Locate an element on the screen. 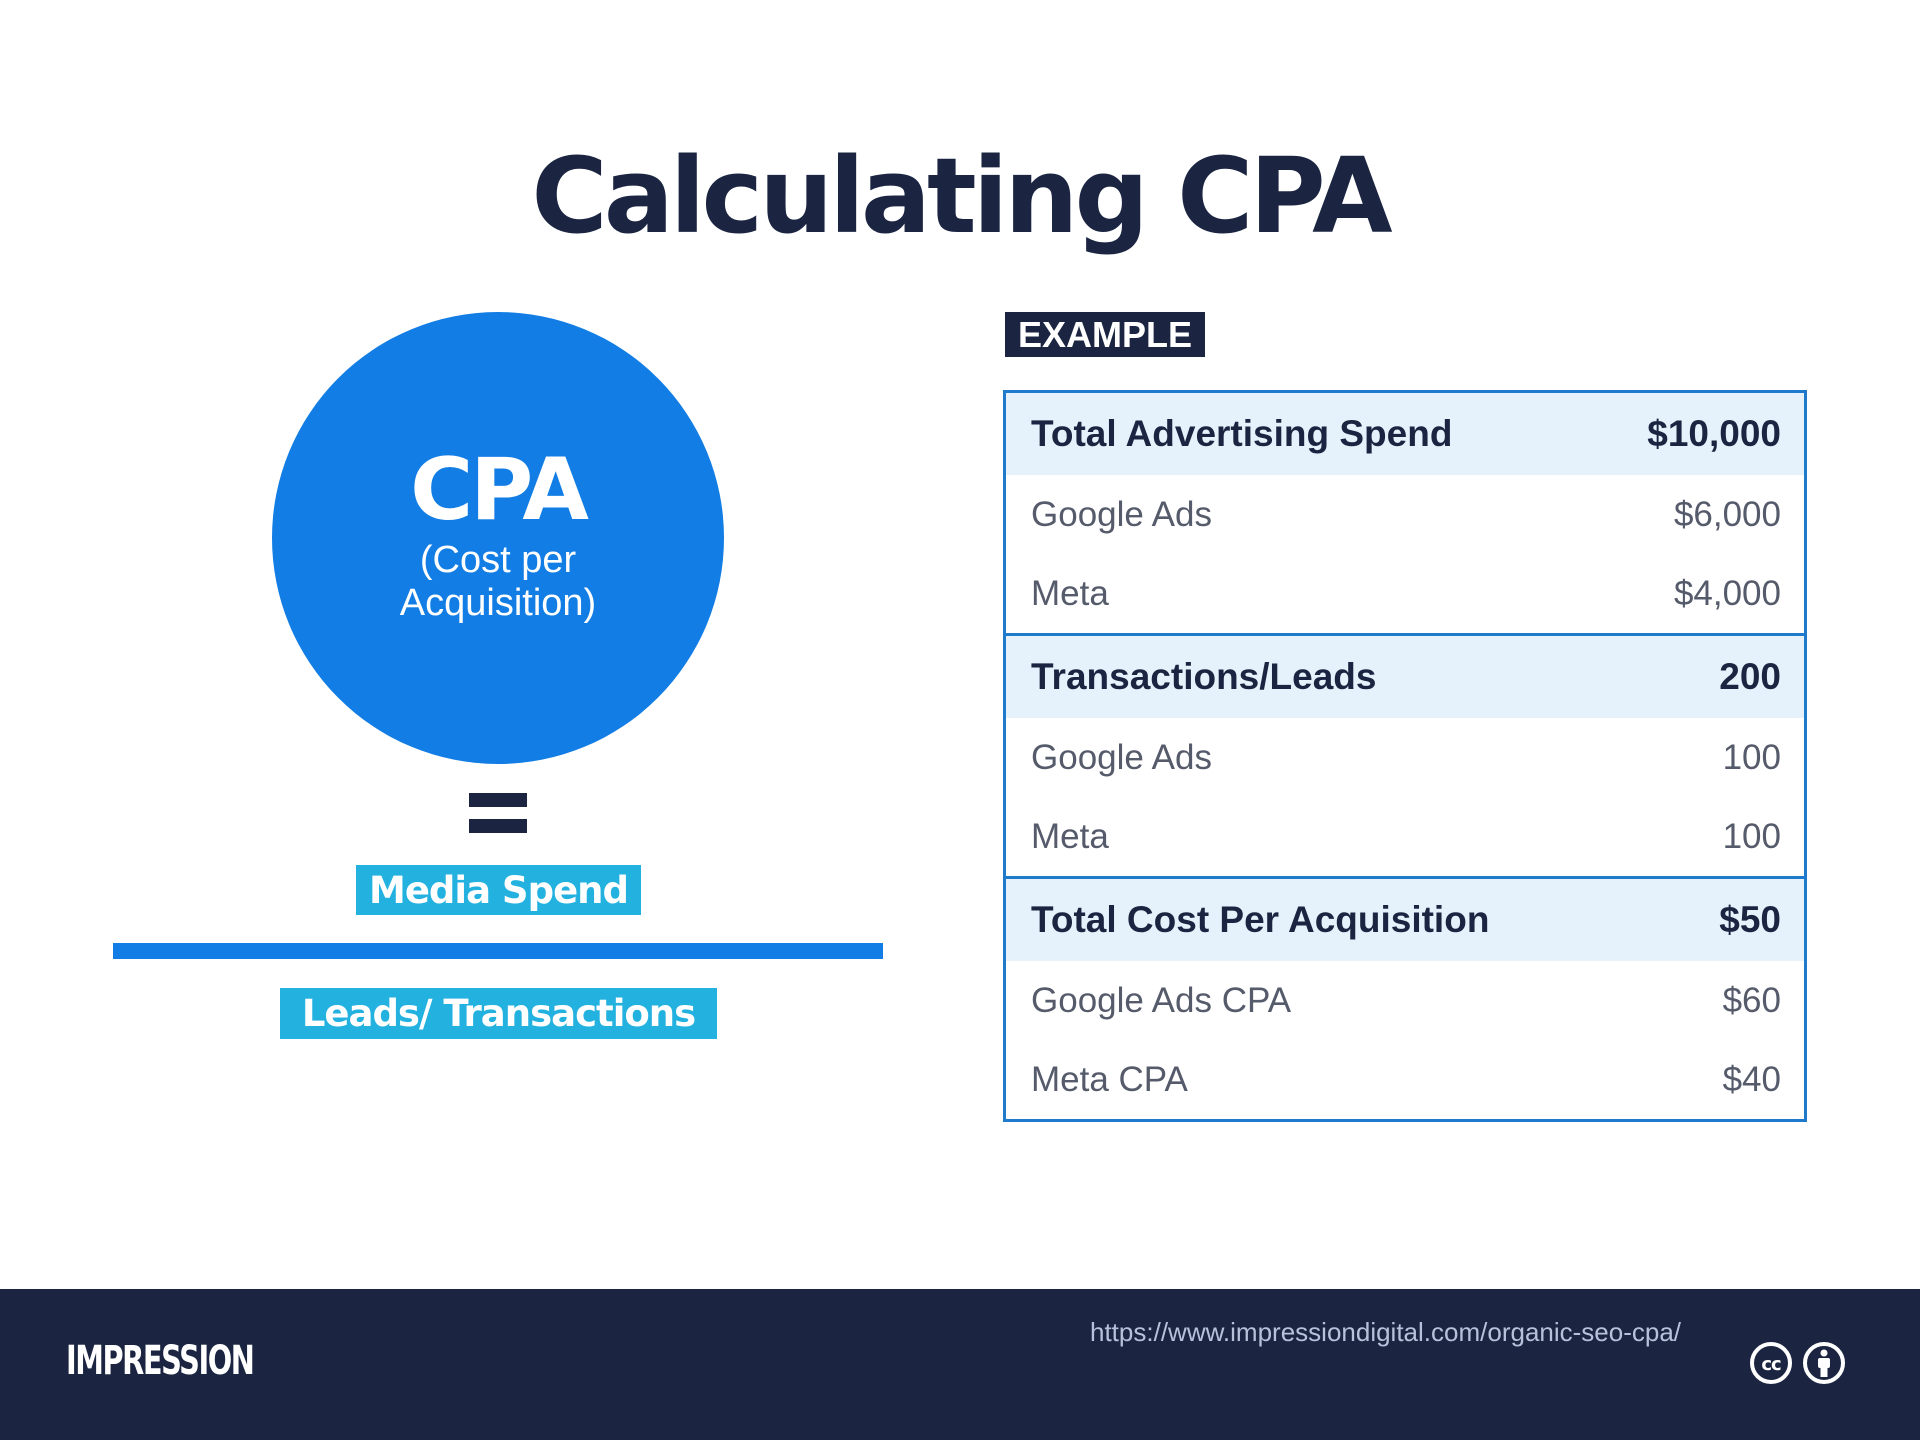 The height and width of the screenshot is (1440, 1920). svg-text: cc is located at coordinates (1771, 1364).